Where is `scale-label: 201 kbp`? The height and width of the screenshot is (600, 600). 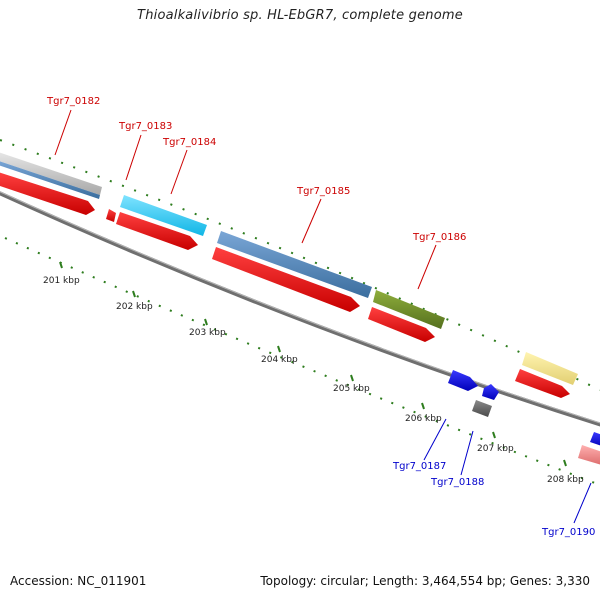
scale-label: 201 kbp is located at coordinates (61, 281).